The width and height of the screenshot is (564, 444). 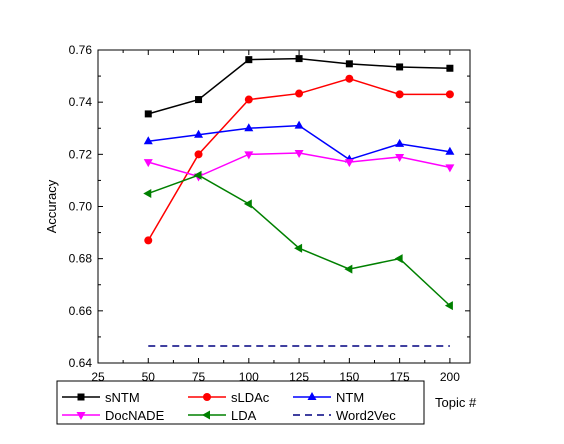 I want to click on legend-label-sntm: sNTM, so click(x=122, y=397).